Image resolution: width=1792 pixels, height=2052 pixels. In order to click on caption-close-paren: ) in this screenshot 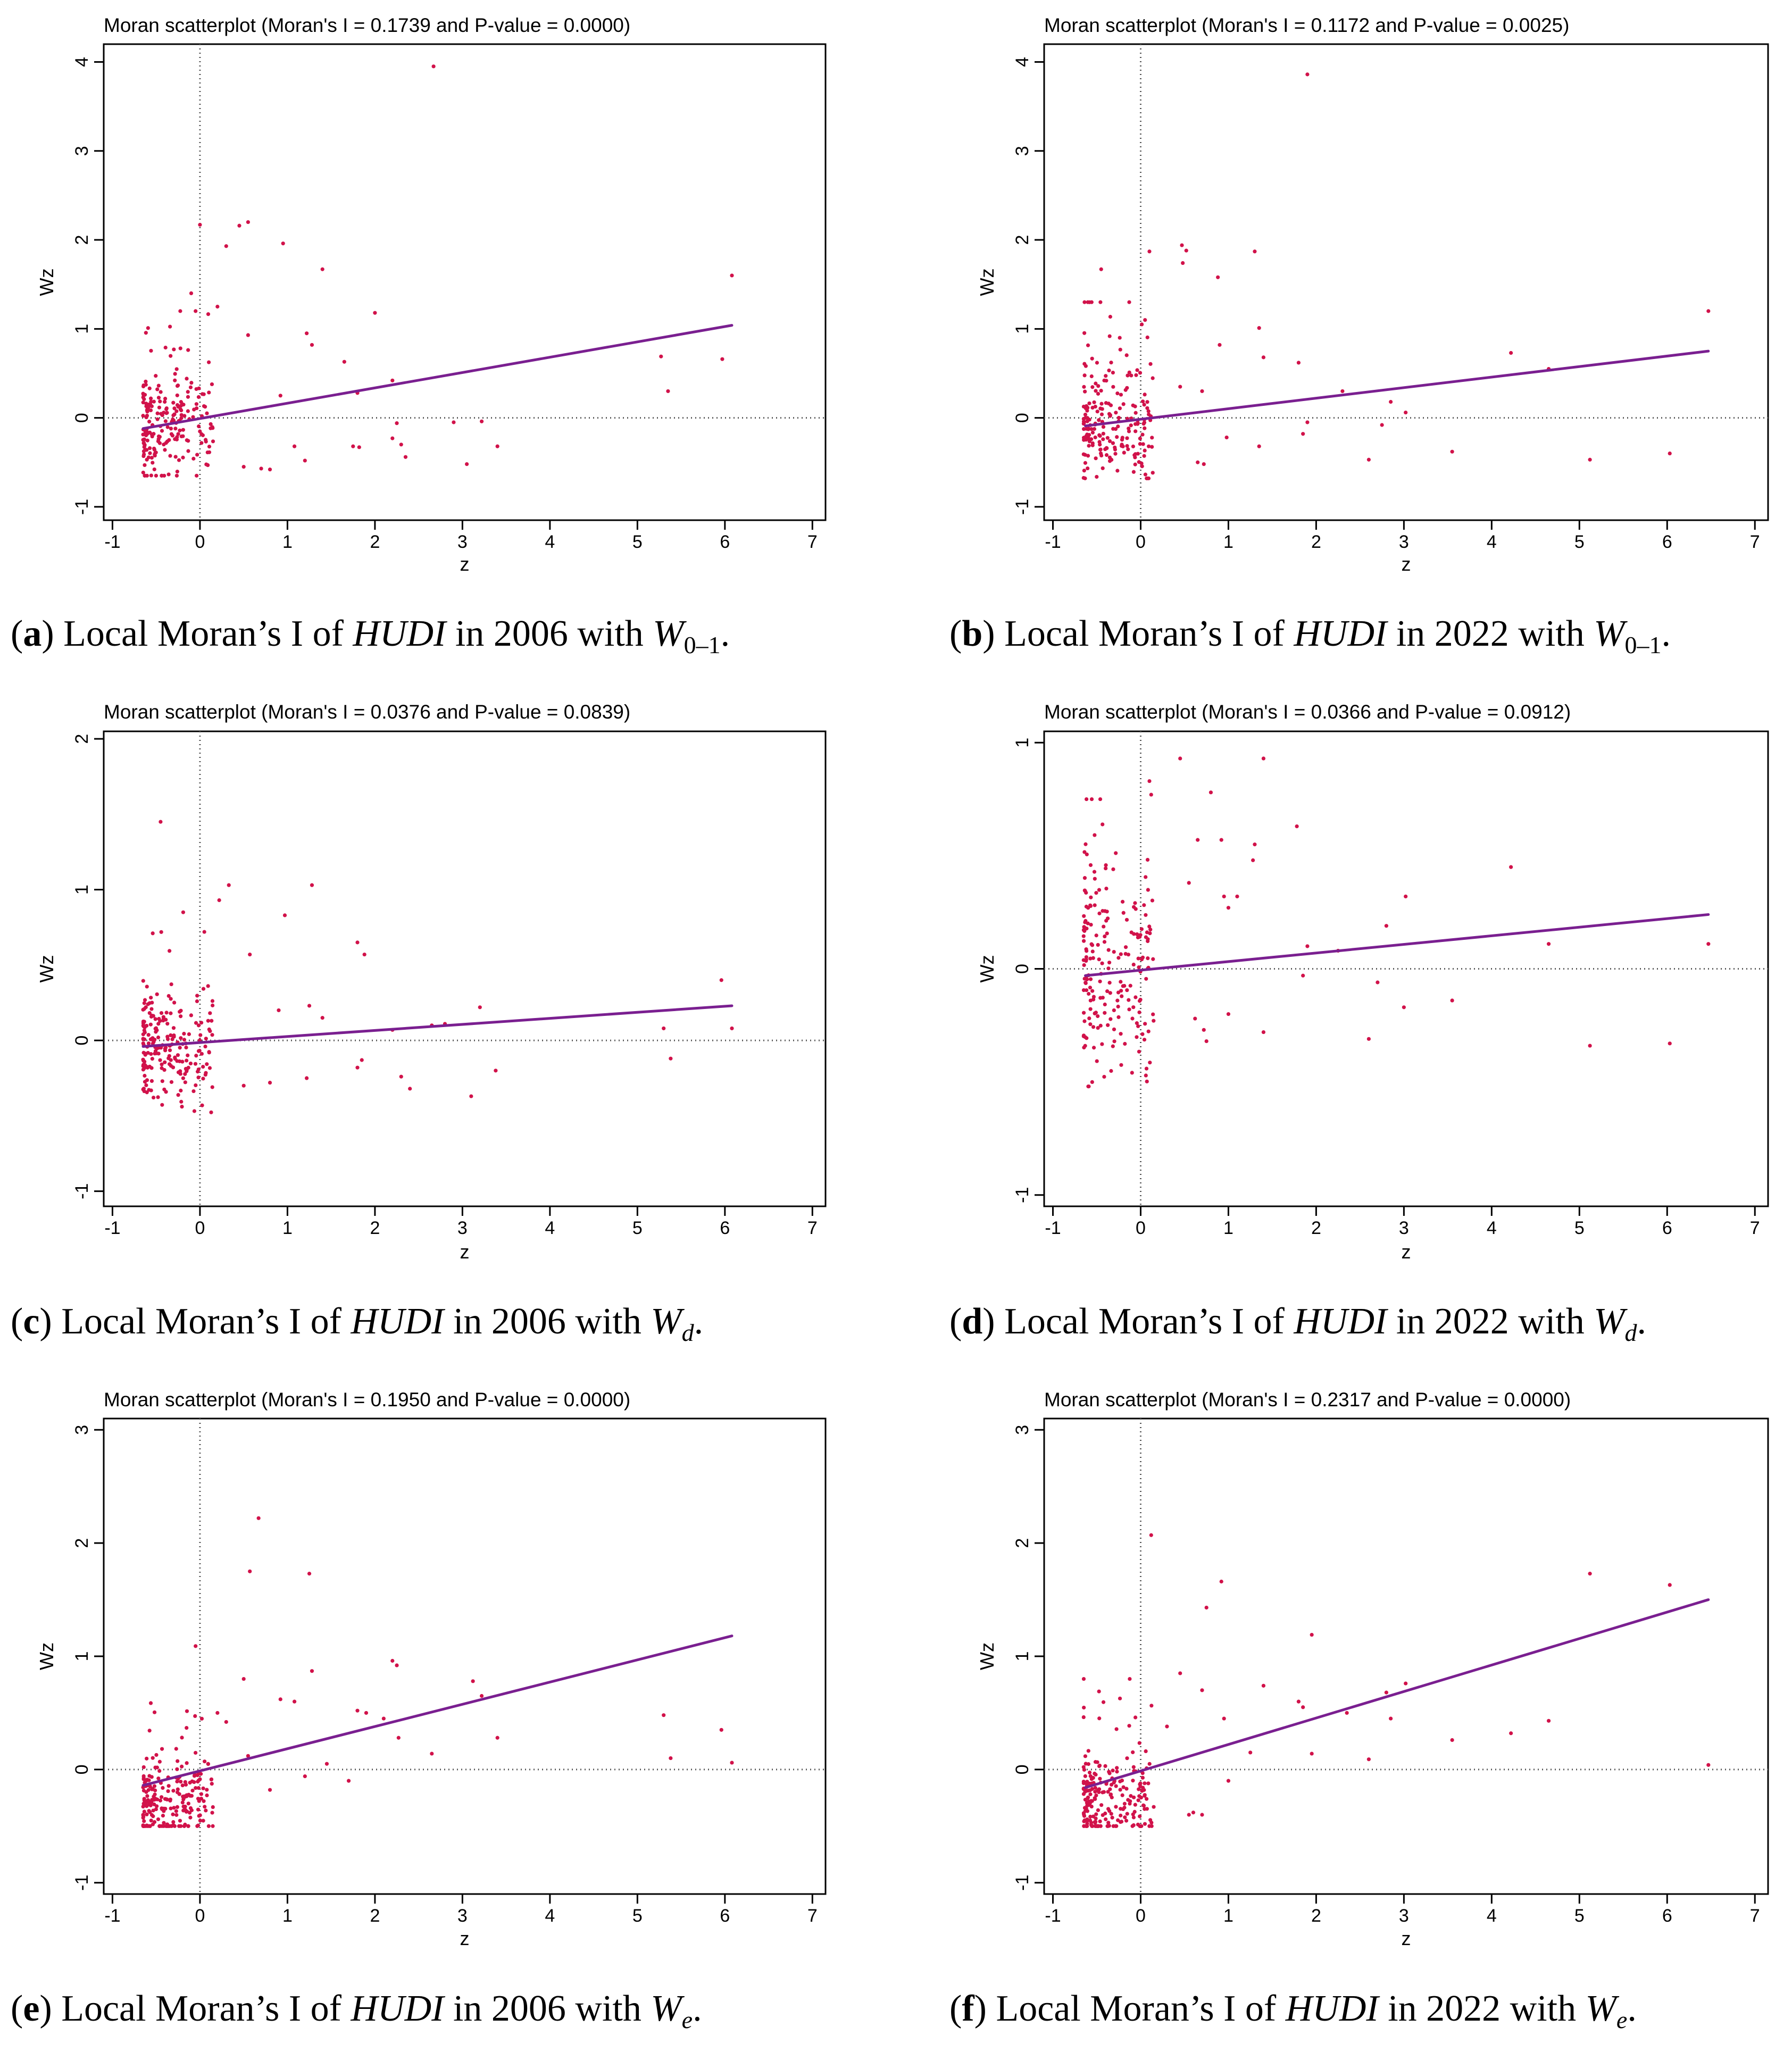, I will do `click(994, 1321)`.